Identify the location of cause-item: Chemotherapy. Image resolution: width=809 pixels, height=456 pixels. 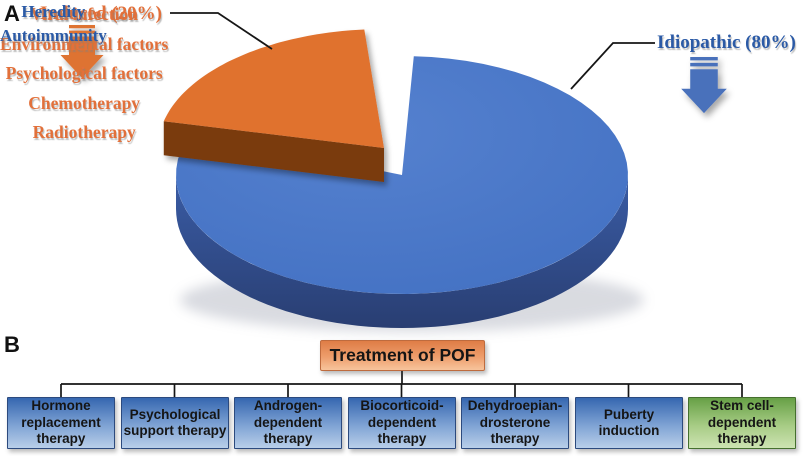
(84, 102).